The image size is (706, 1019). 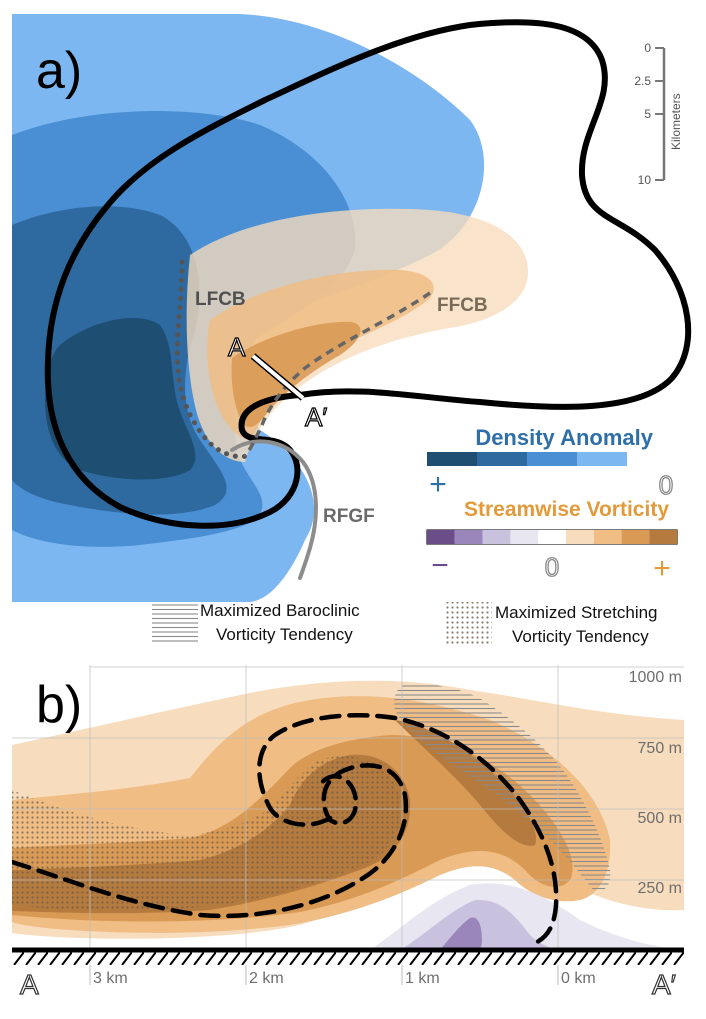 I want to click on vorticity-zero: 0, so click(x=552, y=567).